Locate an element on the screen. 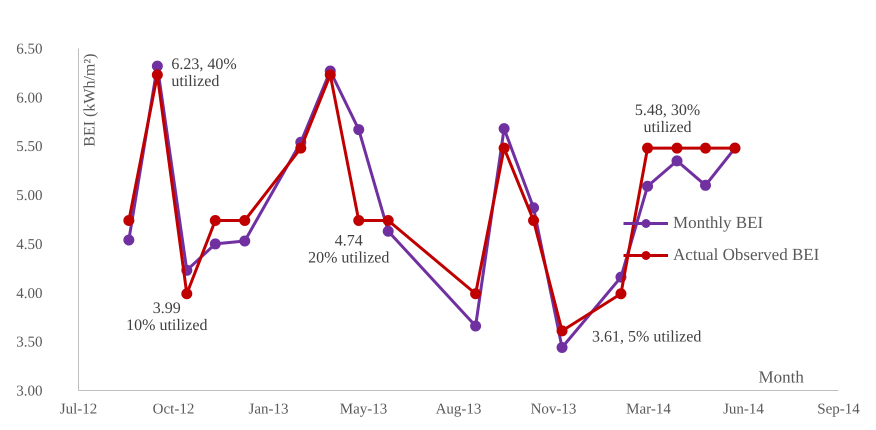  y-tick-label: 4.00 is located at coordinates (29, 294).